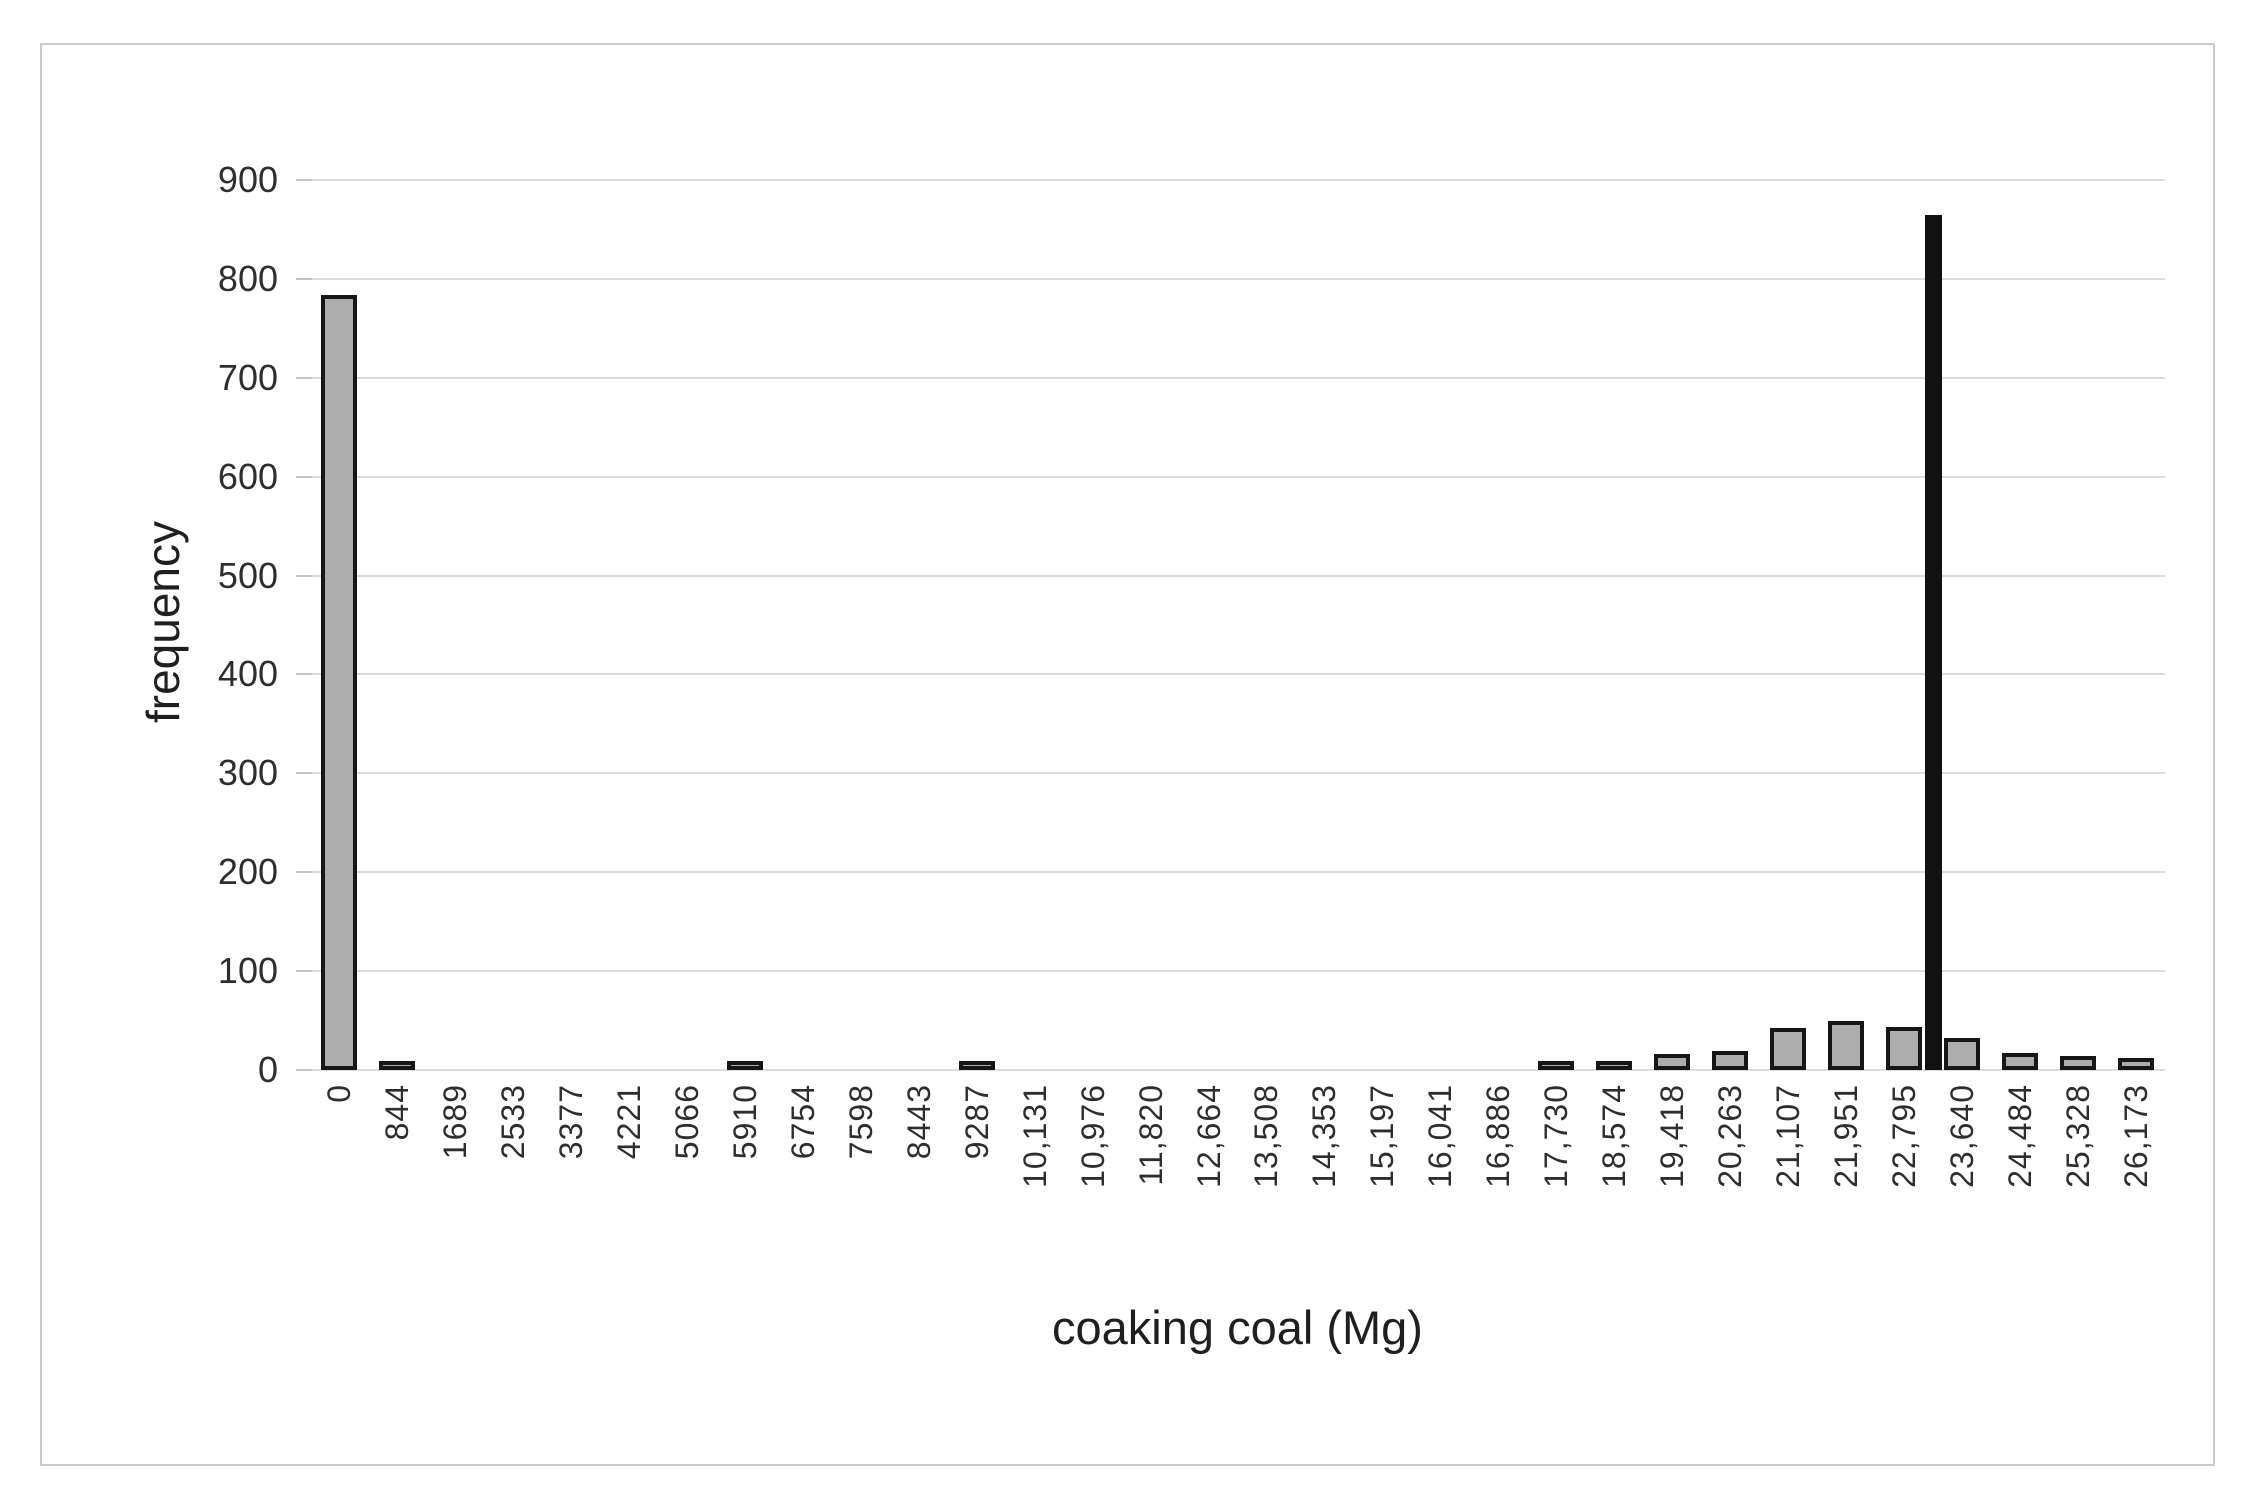 This screenshot has width=2253, height=1511. What do you see at coordinates (1730, 1136) in the screenshot?
I see `x-tick-label-20,263: 20,263` at bounding box center [1730, 1136].